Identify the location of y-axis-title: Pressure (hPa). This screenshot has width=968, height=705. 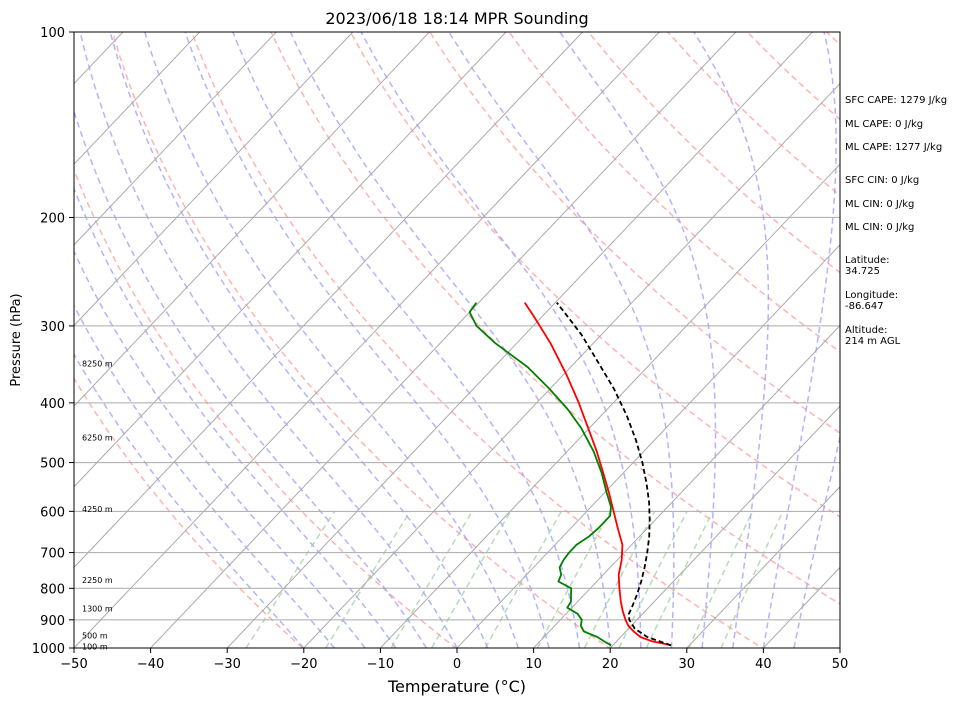
(16, 339).